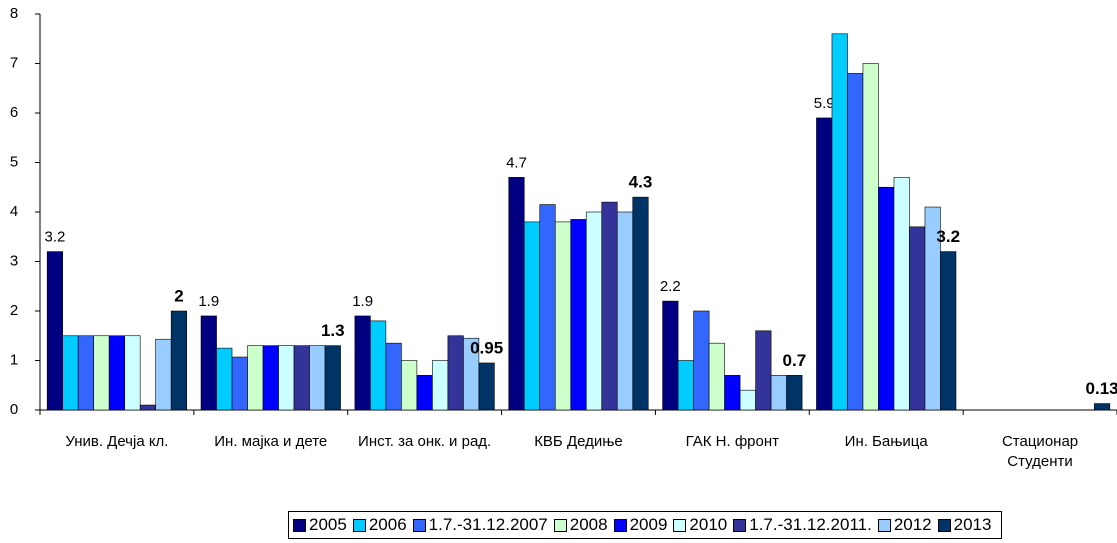 The image size is (1117, 543). I want to click on y-tick-label: 2, so click(14, 310).